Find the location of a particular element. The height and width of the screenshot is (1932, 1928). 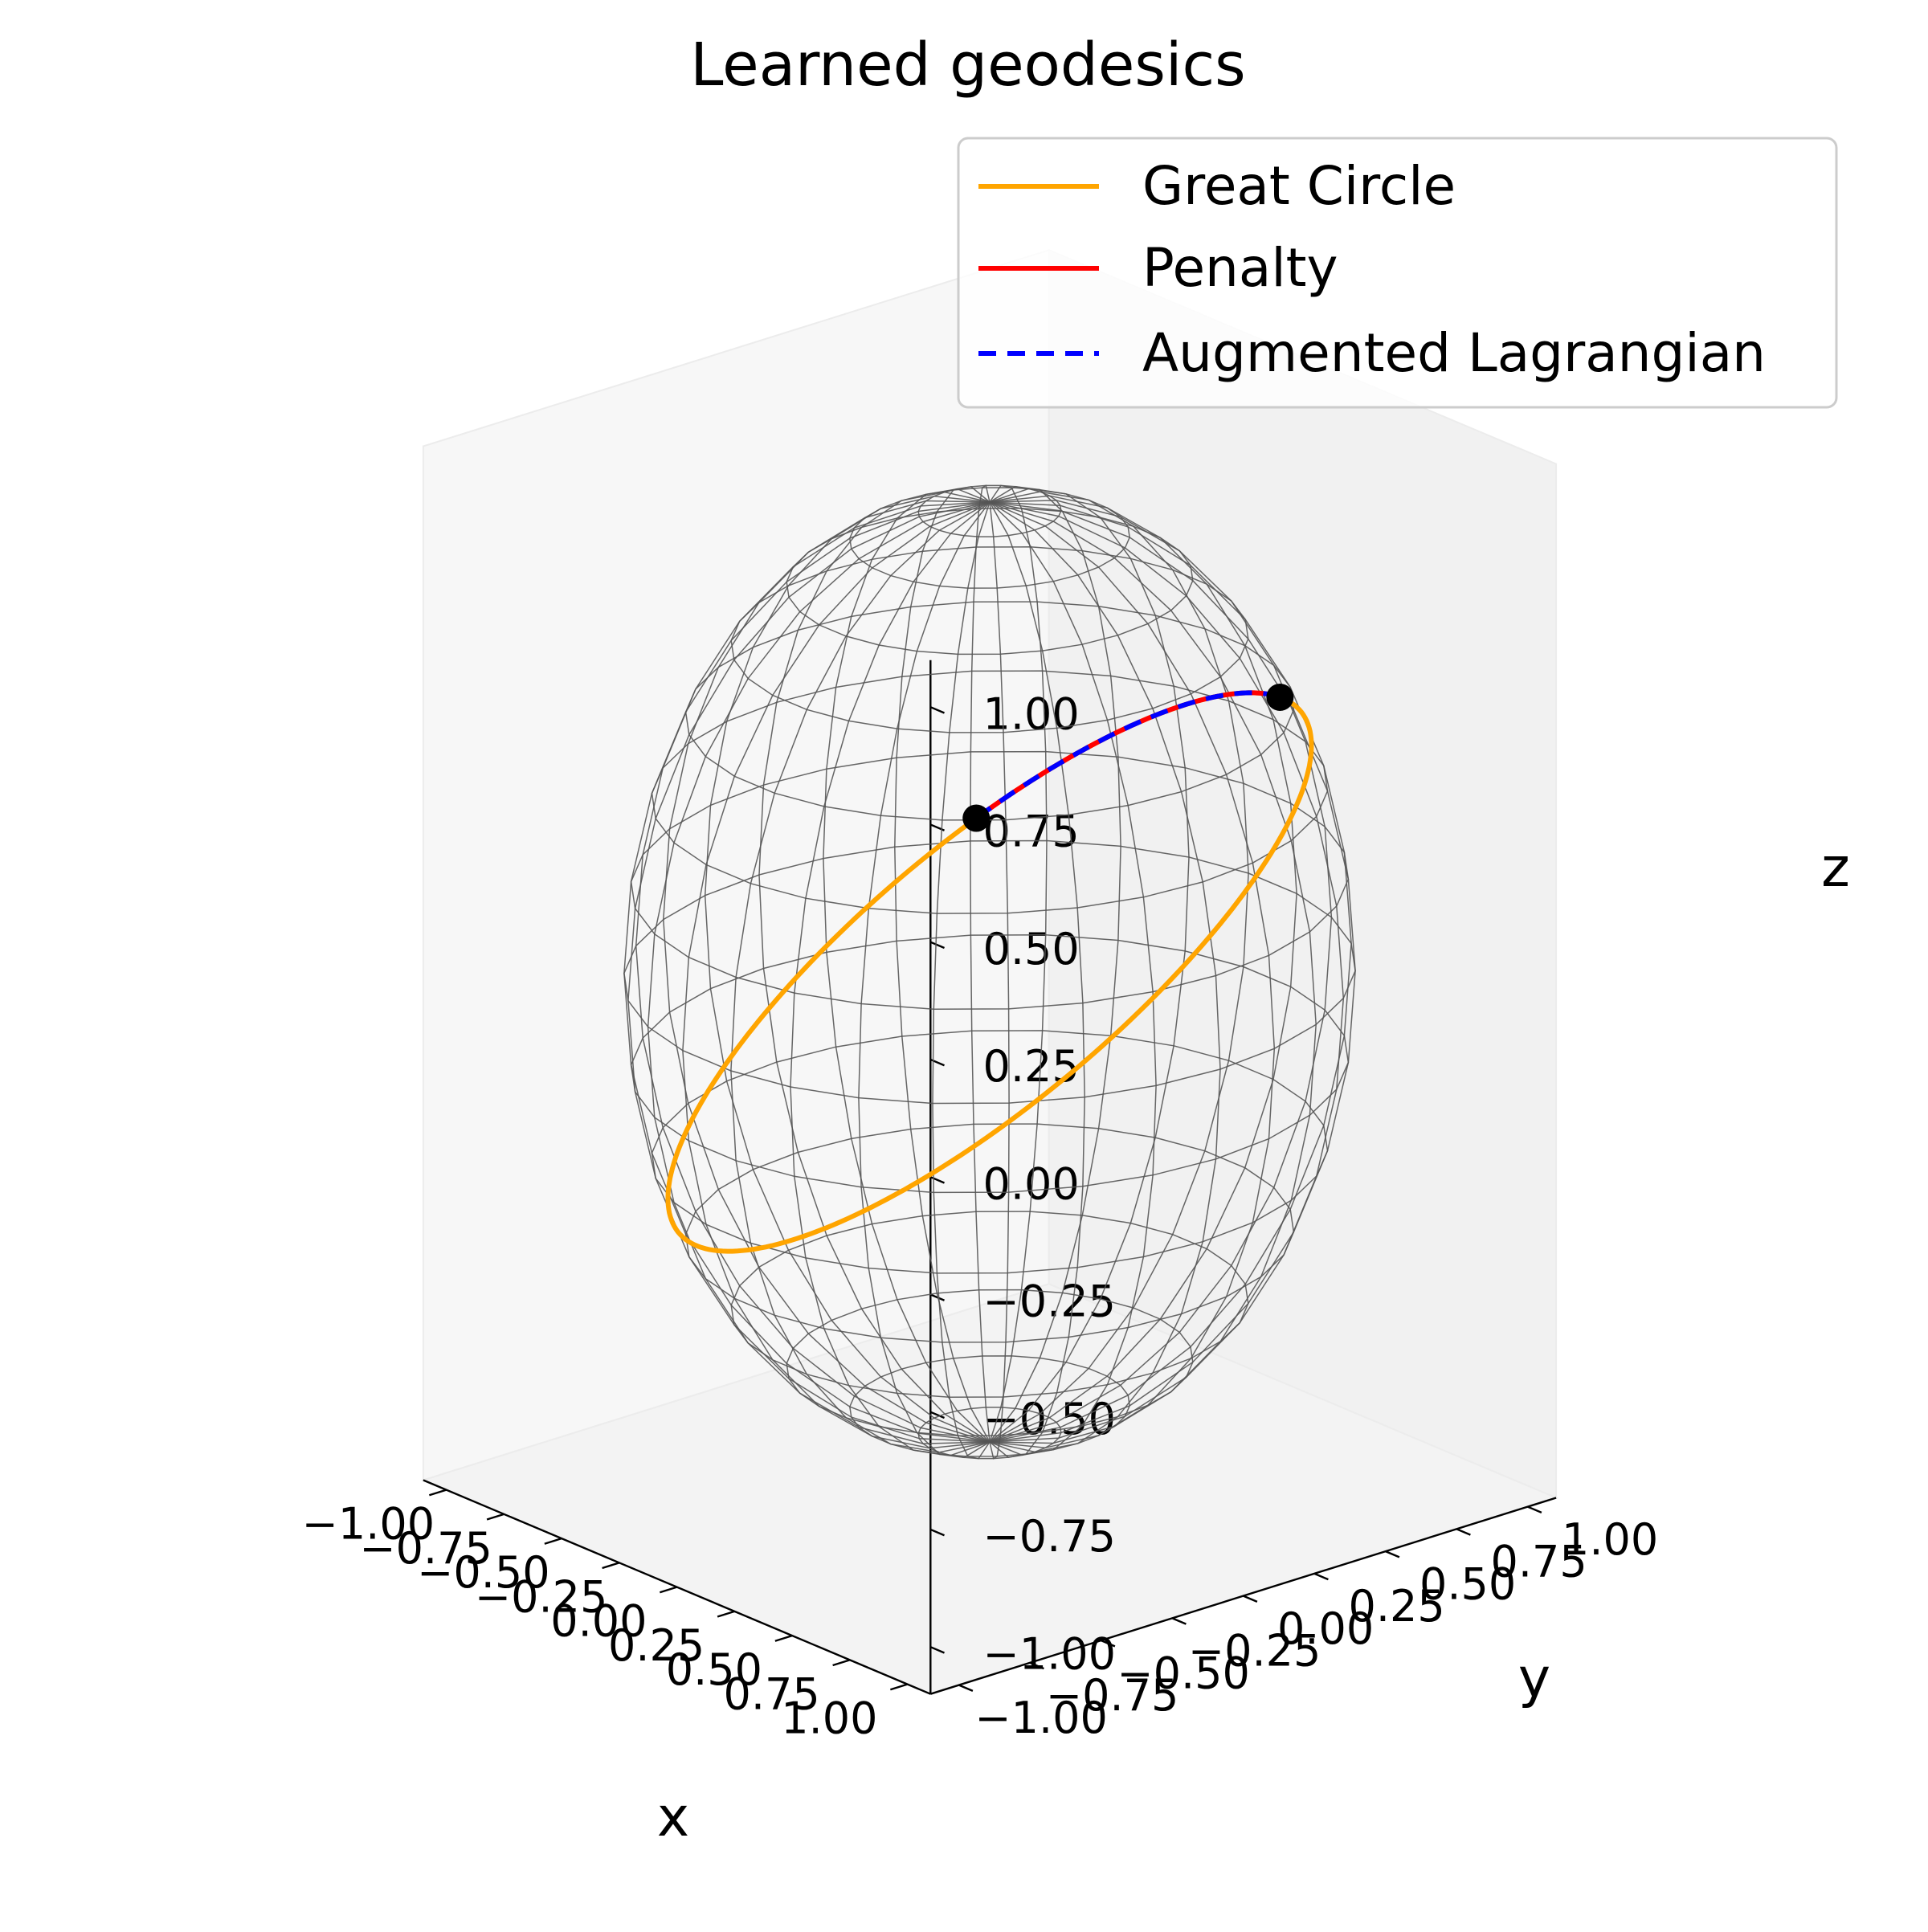

x-tick-label: −1.00 is located at coordinates (368, 1524).